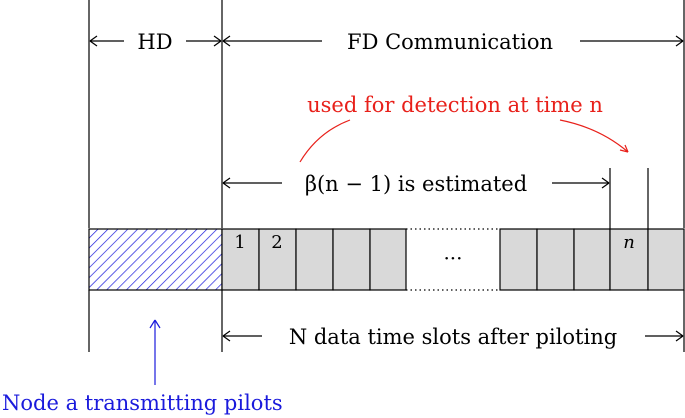 Image resolution: width=685 pixels, height=418 pixels. Describe the element at coordinates (455, 105) in the screenshot. I see `detection-note-label: used for detection at time n` at that location.